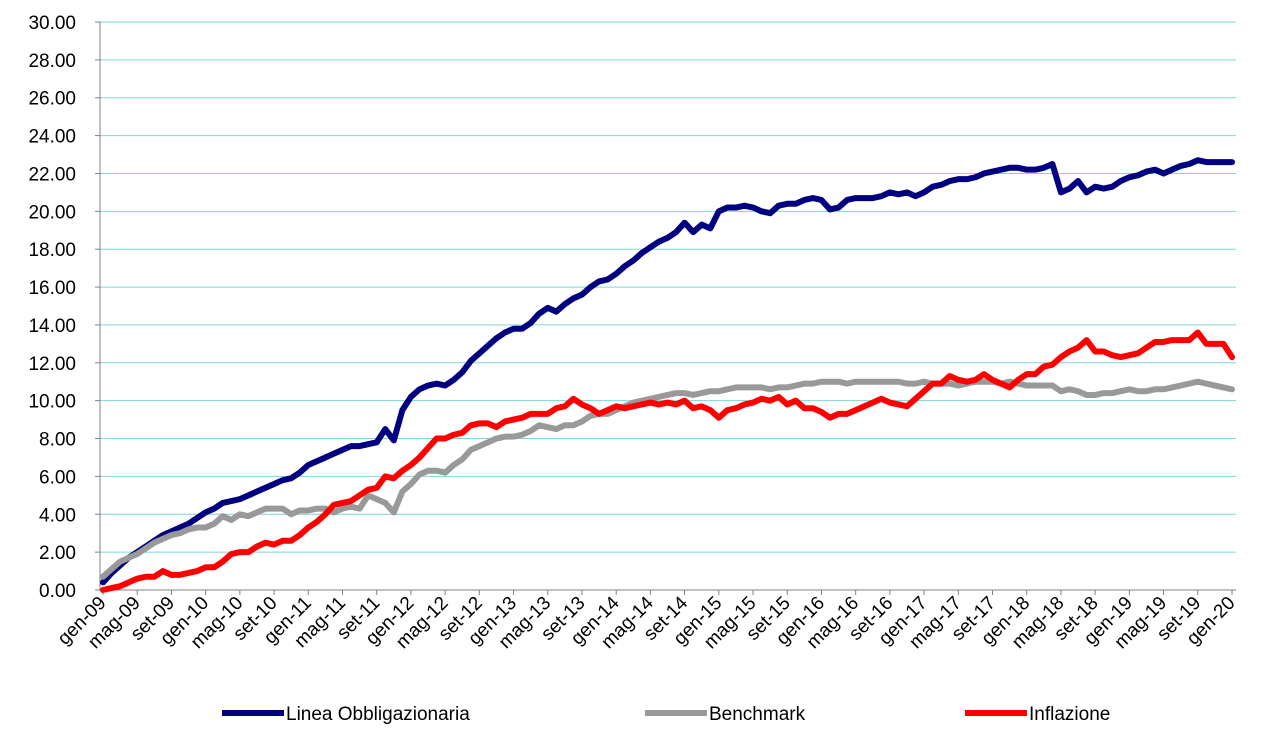  Describe the element at coordinates (52, 137) in the screenshot. I see `y-tick-label: 24.00` at that location.